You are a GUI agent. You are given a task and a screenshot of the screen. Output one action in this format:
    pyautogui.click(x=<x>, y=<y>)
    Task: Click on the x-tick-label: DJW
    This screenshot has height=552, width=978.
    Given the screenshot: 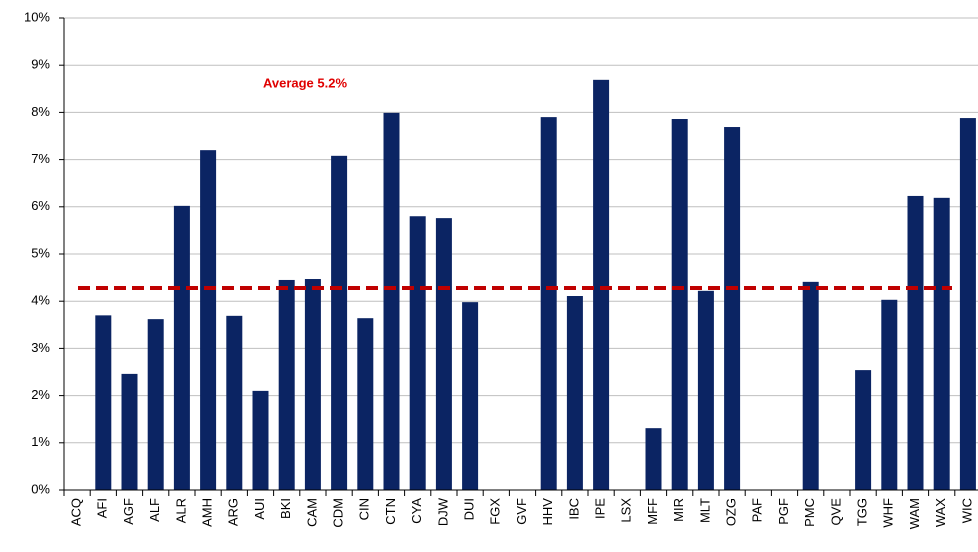 What is the action you would take?
    pyautogui.click(x=442, y=511)
    